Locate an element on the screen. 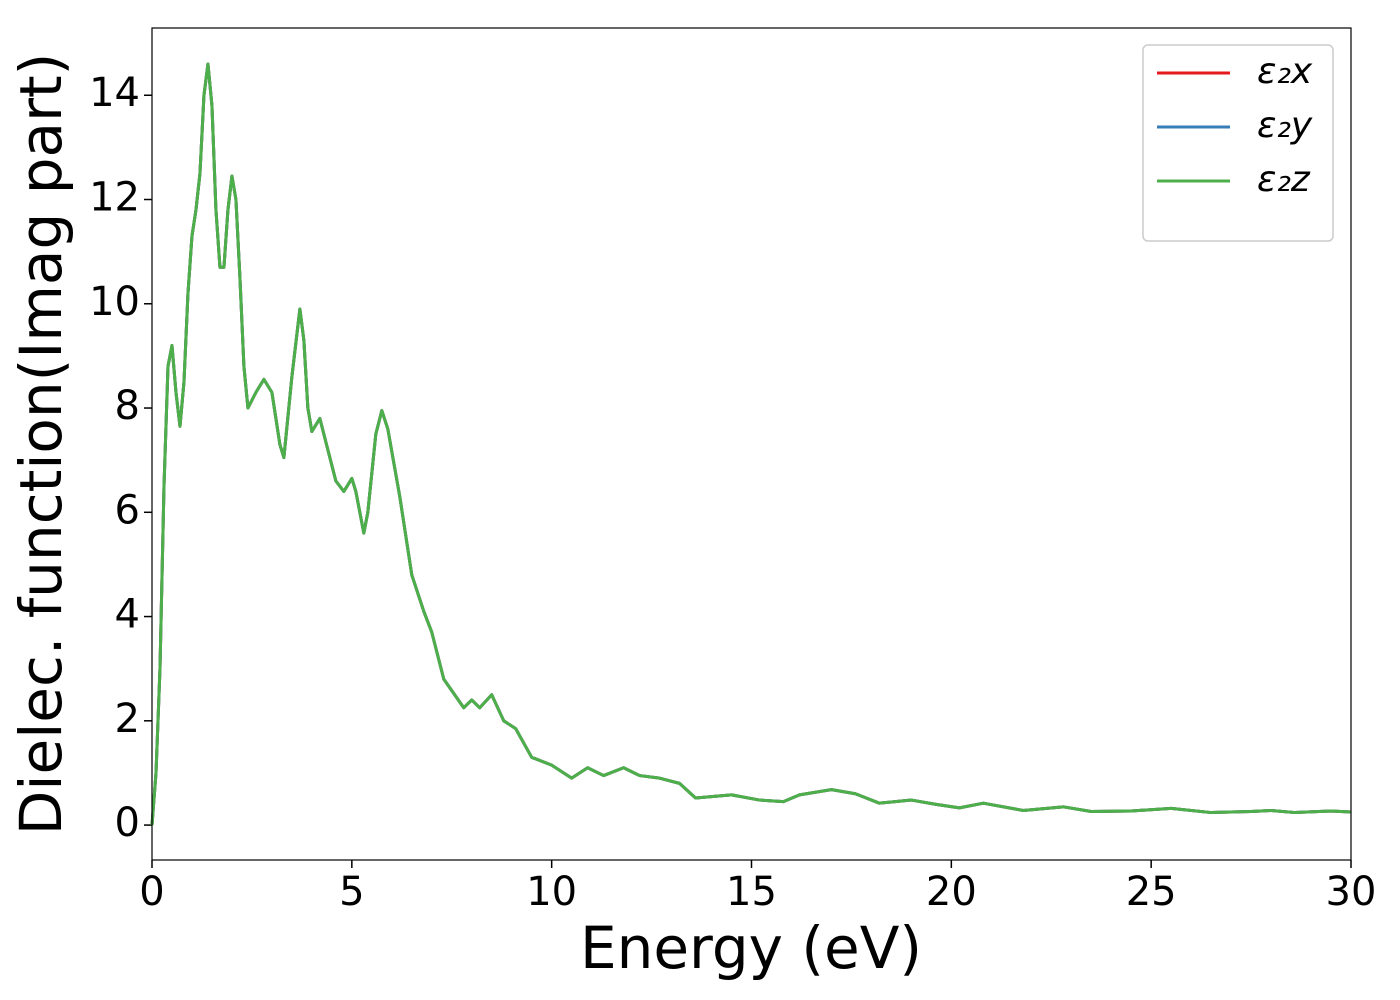 Image resolution: width=1400 pixels, height=1000 pixels. y-tick-label: 0 is located at coordinates (127, 823).